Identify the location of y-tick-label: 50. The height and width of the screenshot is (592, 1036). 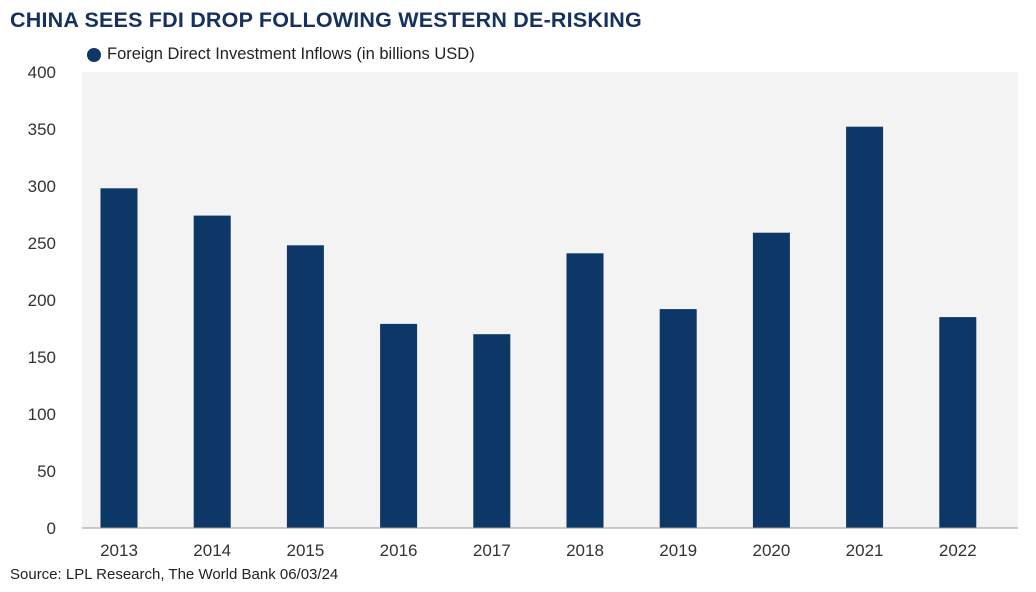
(46, 471).